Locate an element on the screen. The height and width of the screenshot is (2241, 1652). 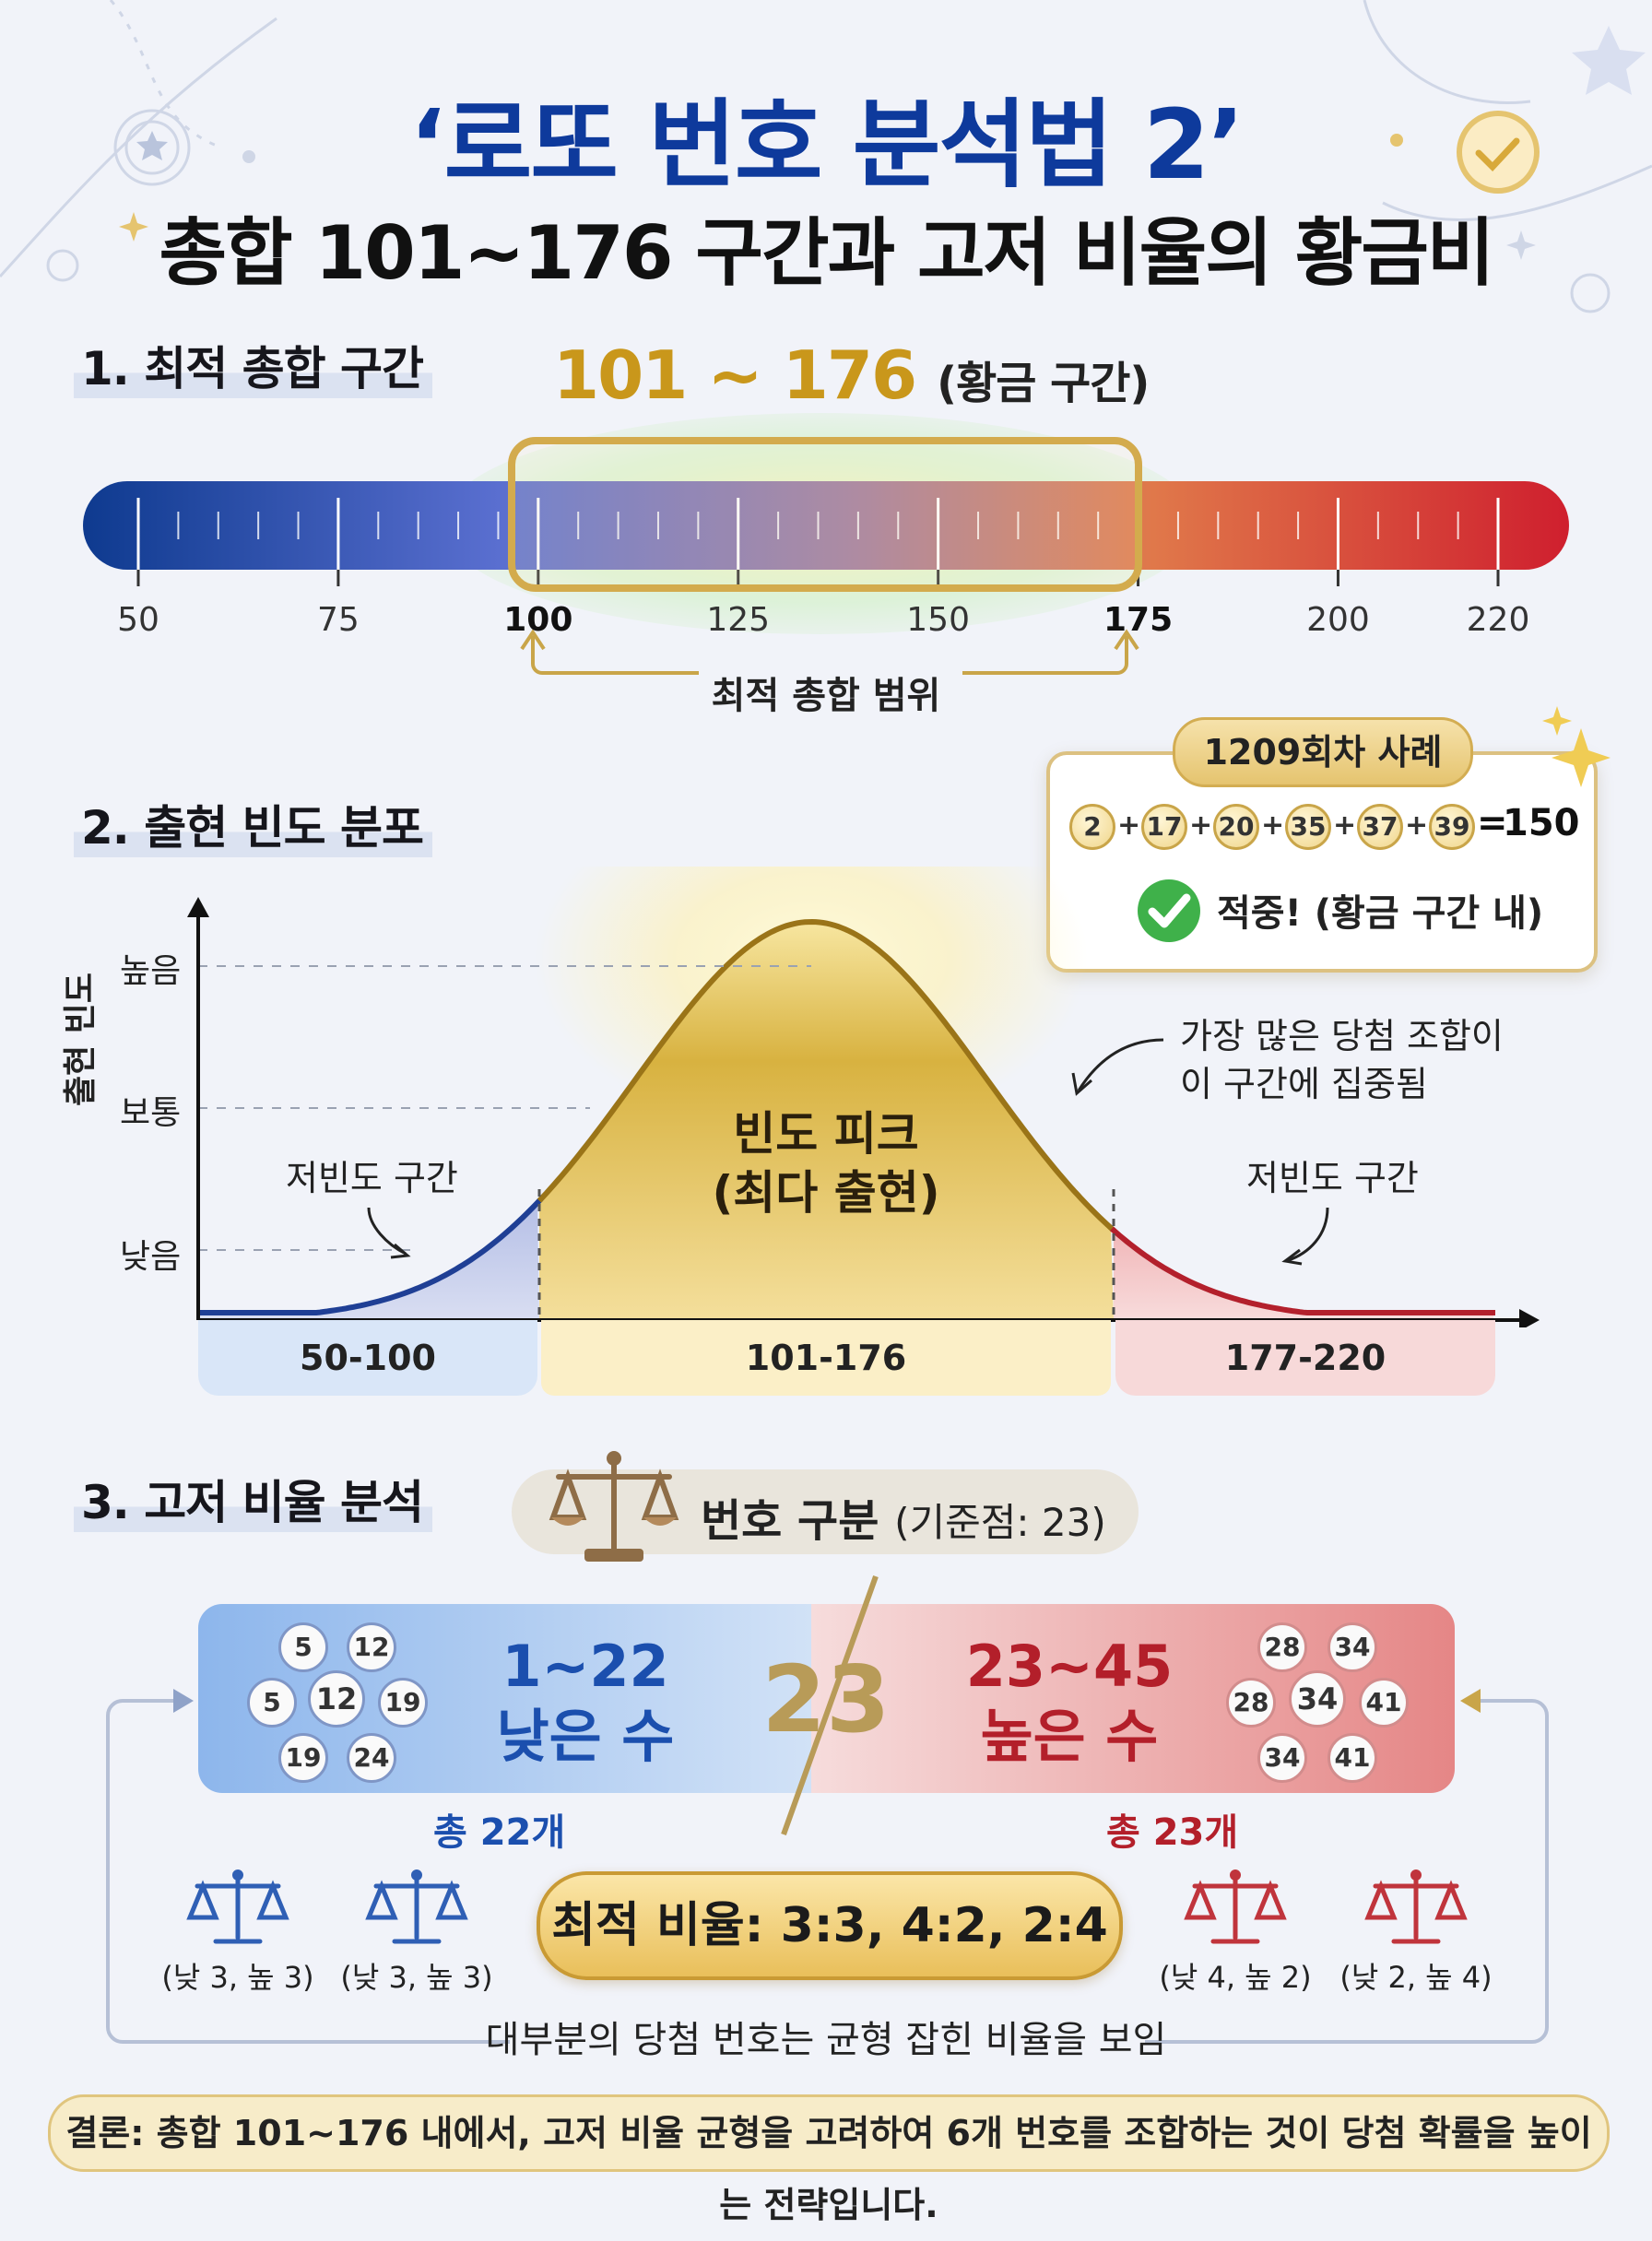
example-card-title: 1209회차 사례 is located at coordinates (1323, 752).